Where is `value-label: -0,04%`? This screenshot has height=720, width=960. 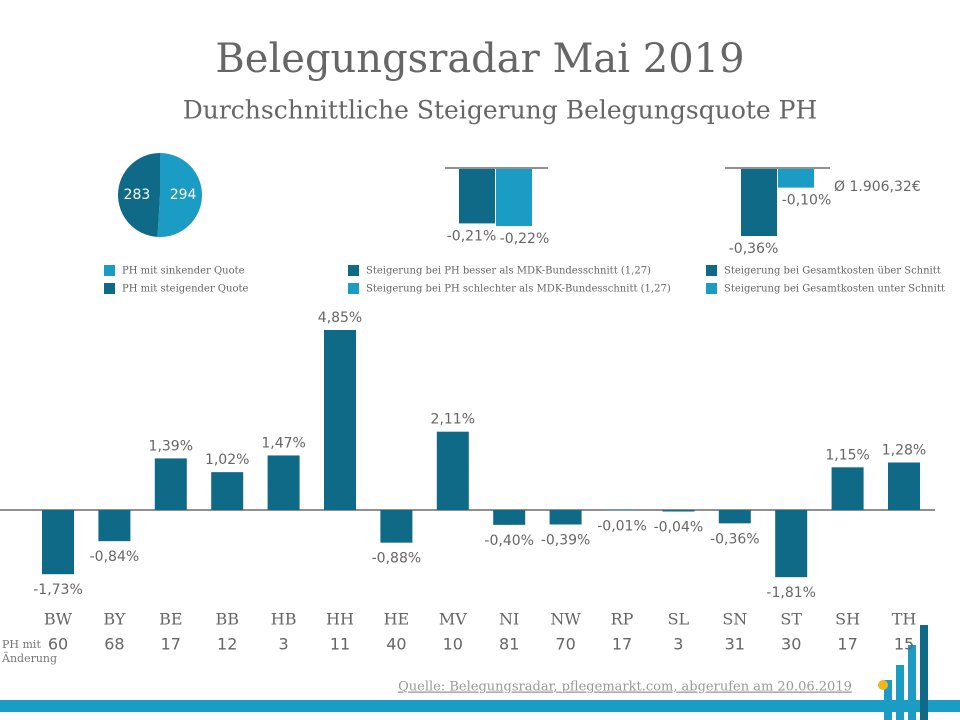
value-label: -0,04% is located at coordinates (679, 527).